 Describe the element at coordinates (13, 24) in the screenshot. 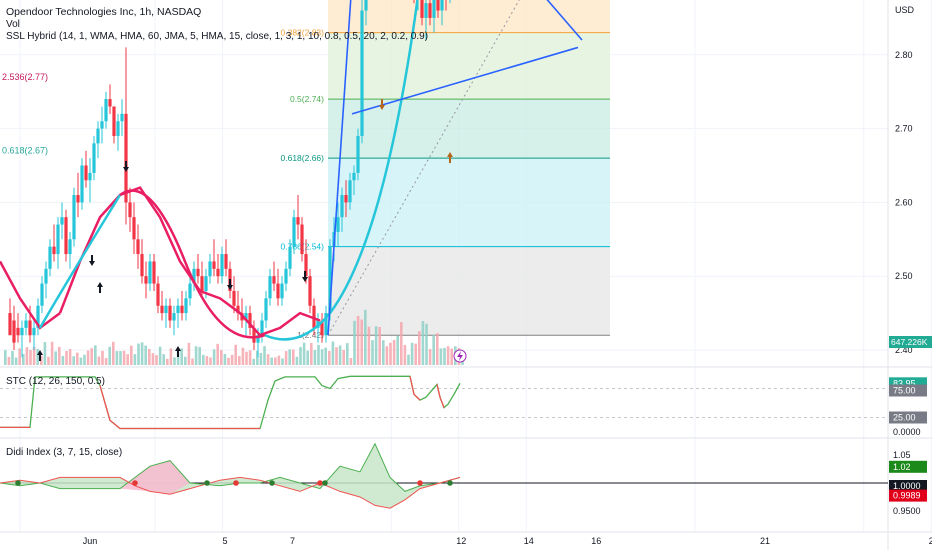

I see `volume-legend: Vol` at that location.